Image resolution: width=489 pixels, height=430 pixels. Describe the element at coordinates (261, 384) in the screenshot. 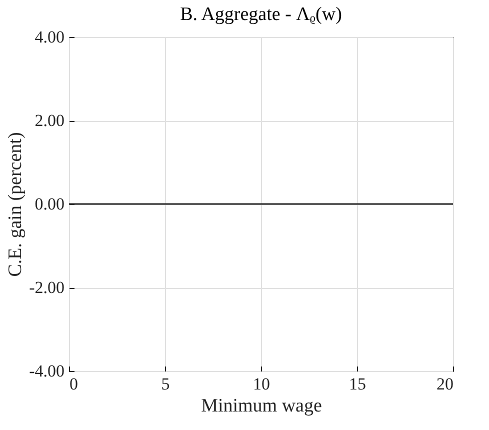

I see `x-tick-label: 10` at that location.